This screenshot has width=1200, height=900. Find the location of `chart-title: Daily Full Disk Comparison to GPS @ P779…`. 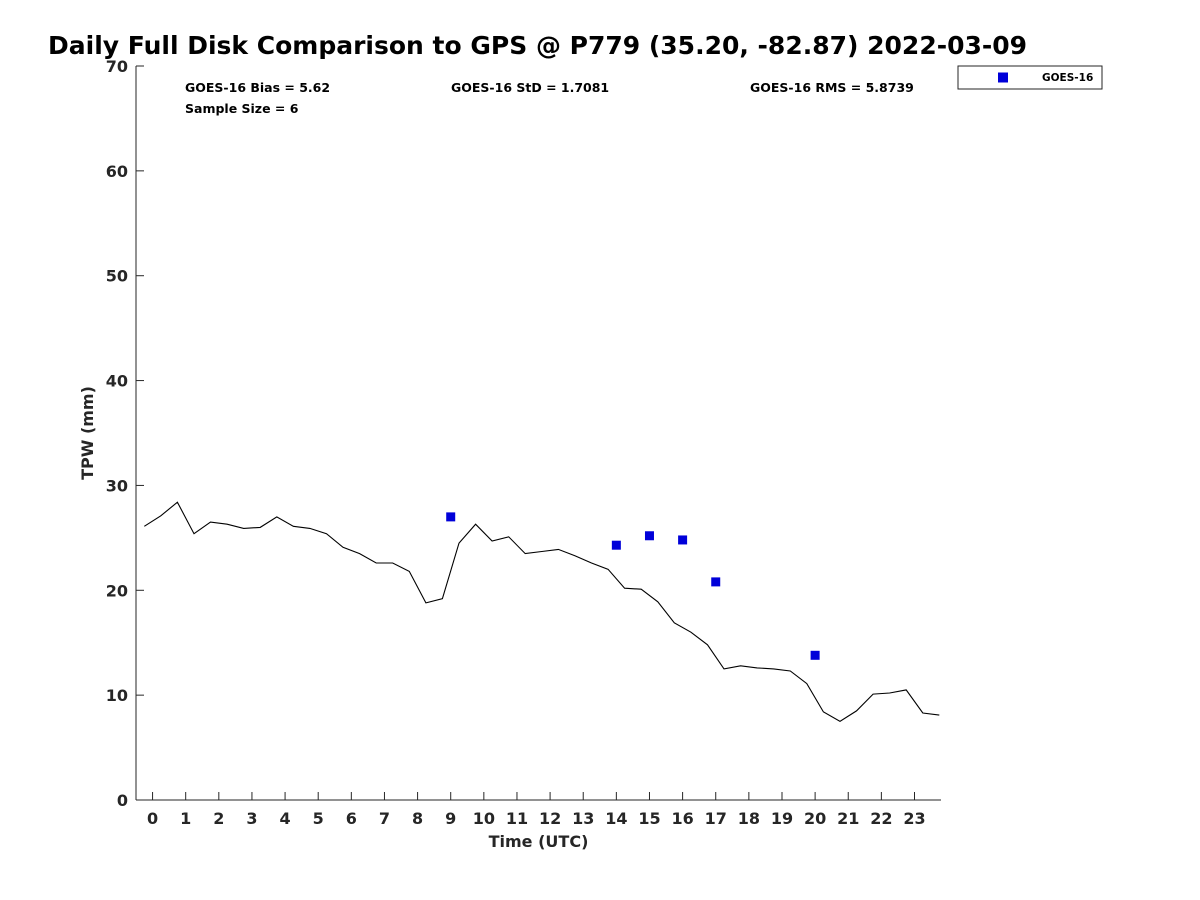

chart-title: Daily Full Disk Comparison to GPS @ P779… is located at coordinates (537, 45).